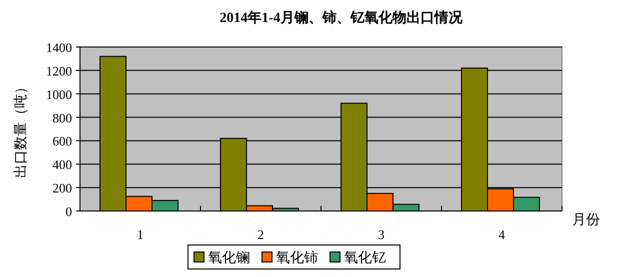 This screenshot has height=277, width=633. Describe the element at coordinates (297, 258) in the screenshot. I see `legend-label: 氧化铈` at that location.